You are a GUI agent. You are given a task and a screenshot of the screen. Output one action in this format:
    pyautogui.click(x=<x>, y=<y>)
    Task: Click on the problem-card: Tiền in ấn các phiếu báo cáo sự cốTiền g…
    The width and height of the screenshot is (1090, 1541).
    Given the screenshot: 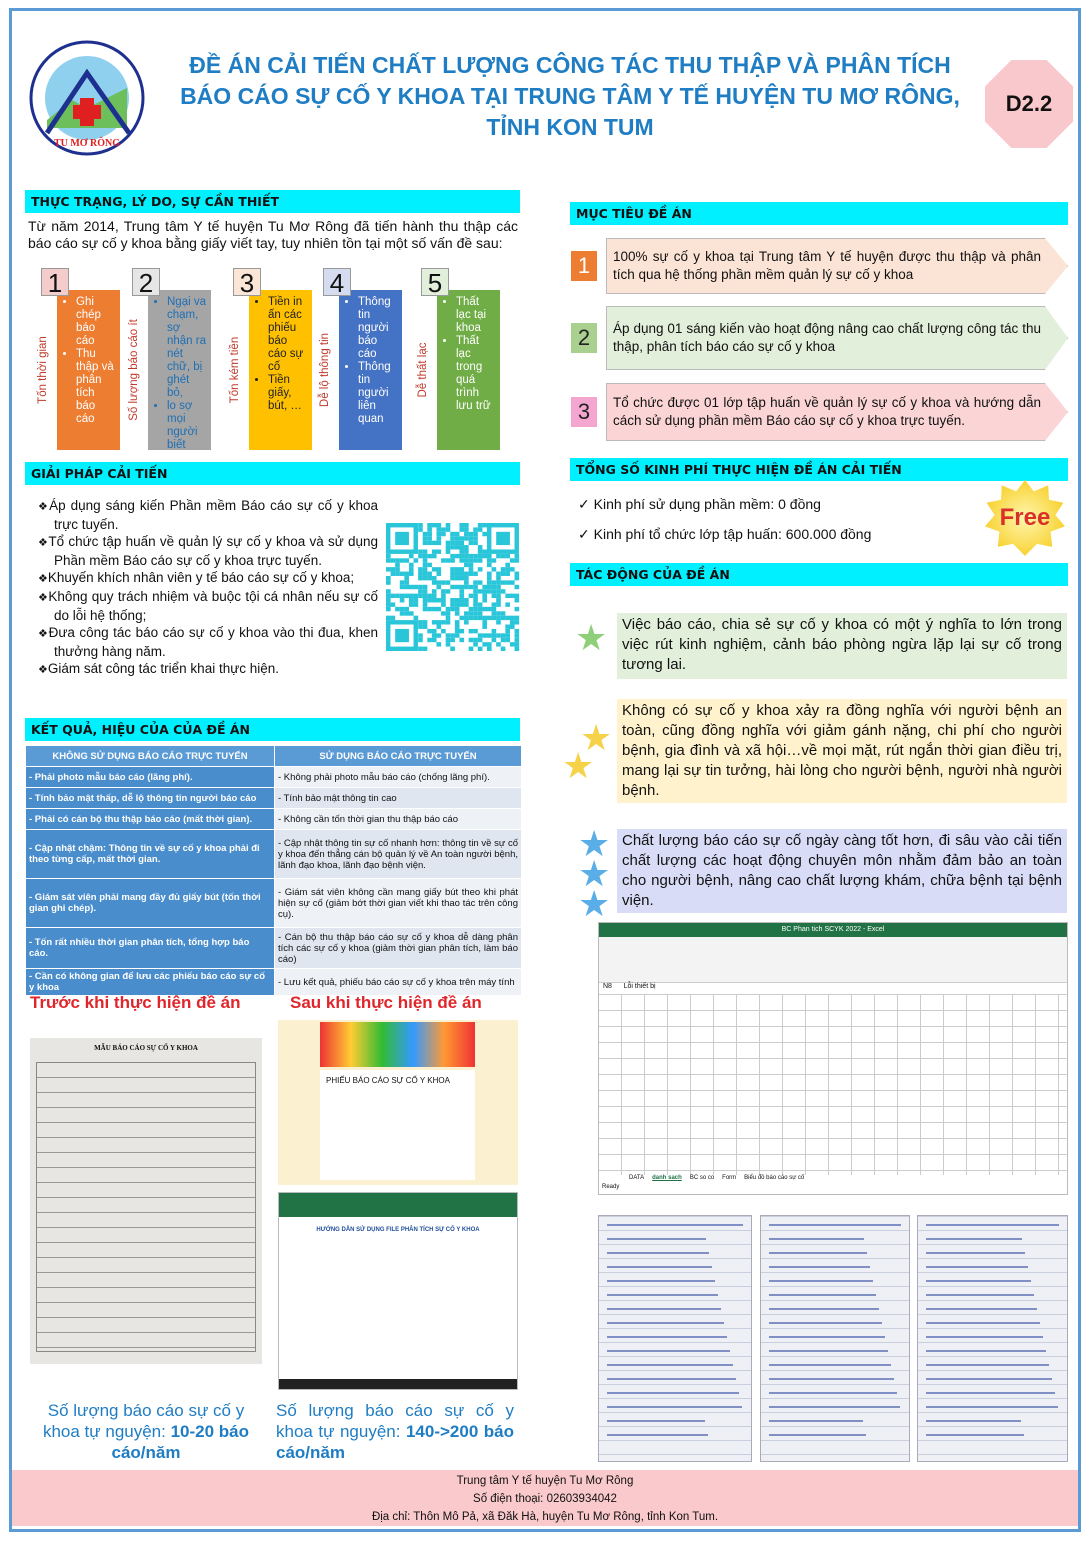 What is the action you would take?
    pyautogui.click(x=280, y=370)
    